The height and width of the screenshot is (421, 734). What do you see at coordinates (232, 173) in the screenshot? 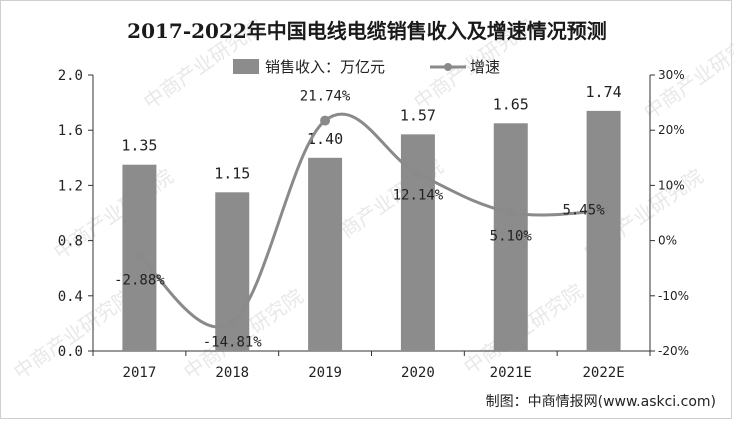
I see `bar-value-label: 1.15` at bounding box center [232, 173].